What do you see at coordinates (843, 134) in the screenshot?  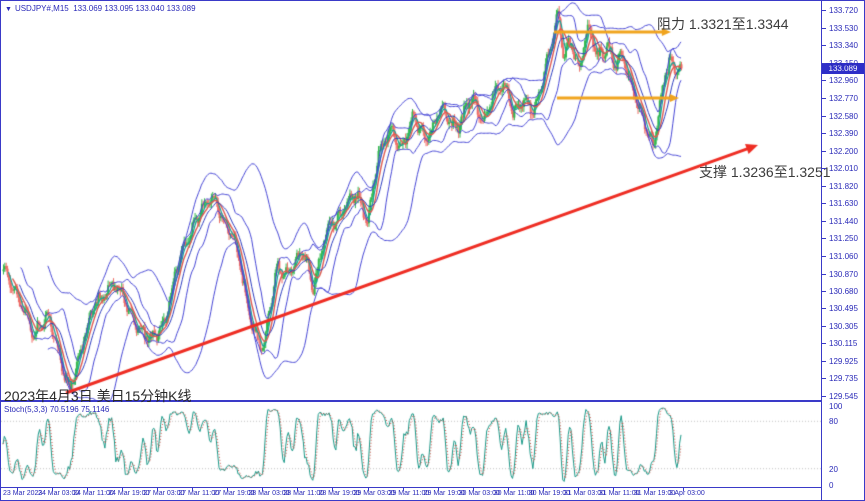 I see `price-axis-label: 132.390` at bounding box center [843, 134].